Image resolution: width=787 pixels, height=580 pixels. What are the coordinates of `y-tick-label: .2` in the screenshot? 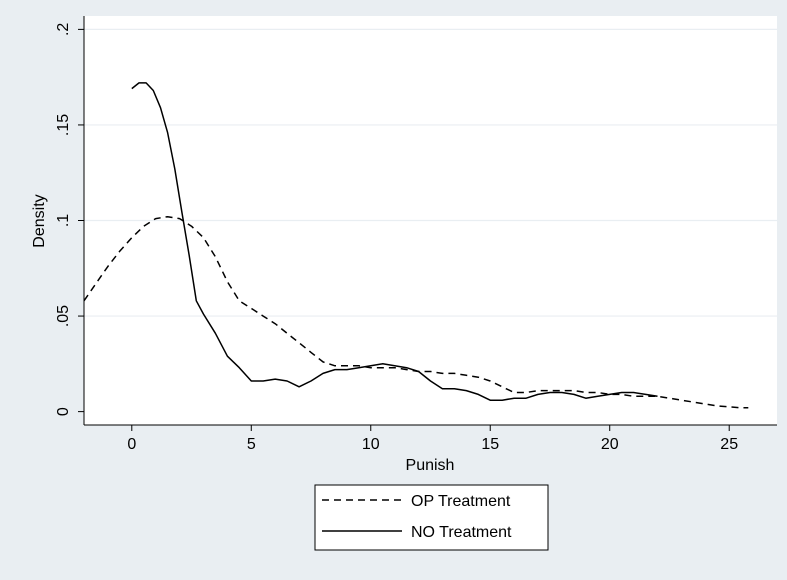 It's located at (63, 29).